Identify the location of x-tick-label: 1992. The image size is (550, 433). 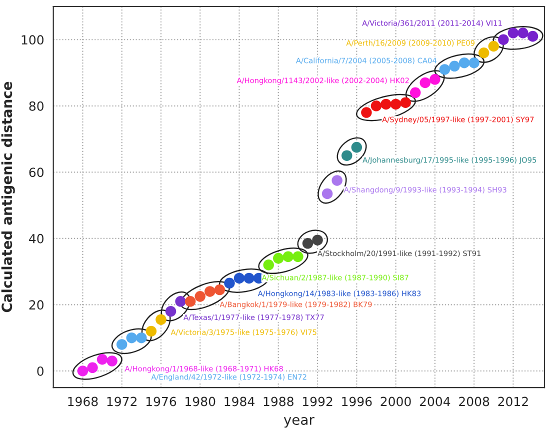
(317, 401).